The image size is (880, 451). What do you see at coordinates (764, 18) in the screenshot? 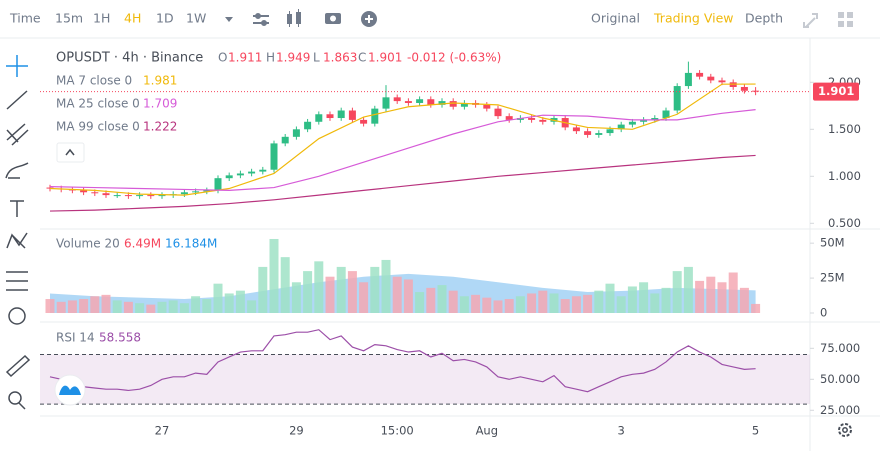
I see `view-button: Depth` at bounding box center [764, 18].